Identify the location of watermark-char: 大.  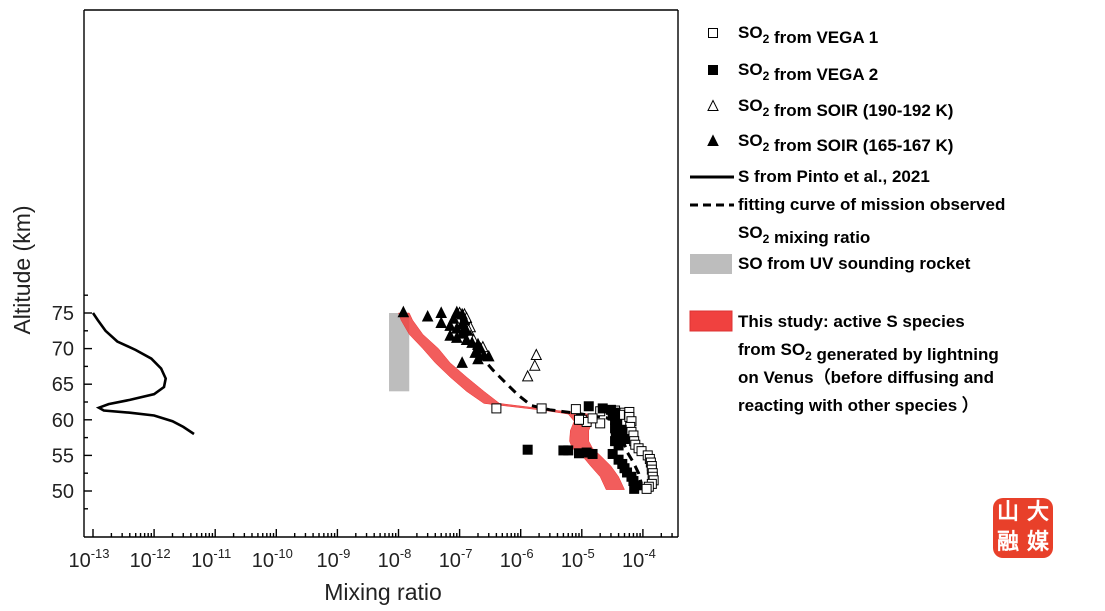
(1037, 512).